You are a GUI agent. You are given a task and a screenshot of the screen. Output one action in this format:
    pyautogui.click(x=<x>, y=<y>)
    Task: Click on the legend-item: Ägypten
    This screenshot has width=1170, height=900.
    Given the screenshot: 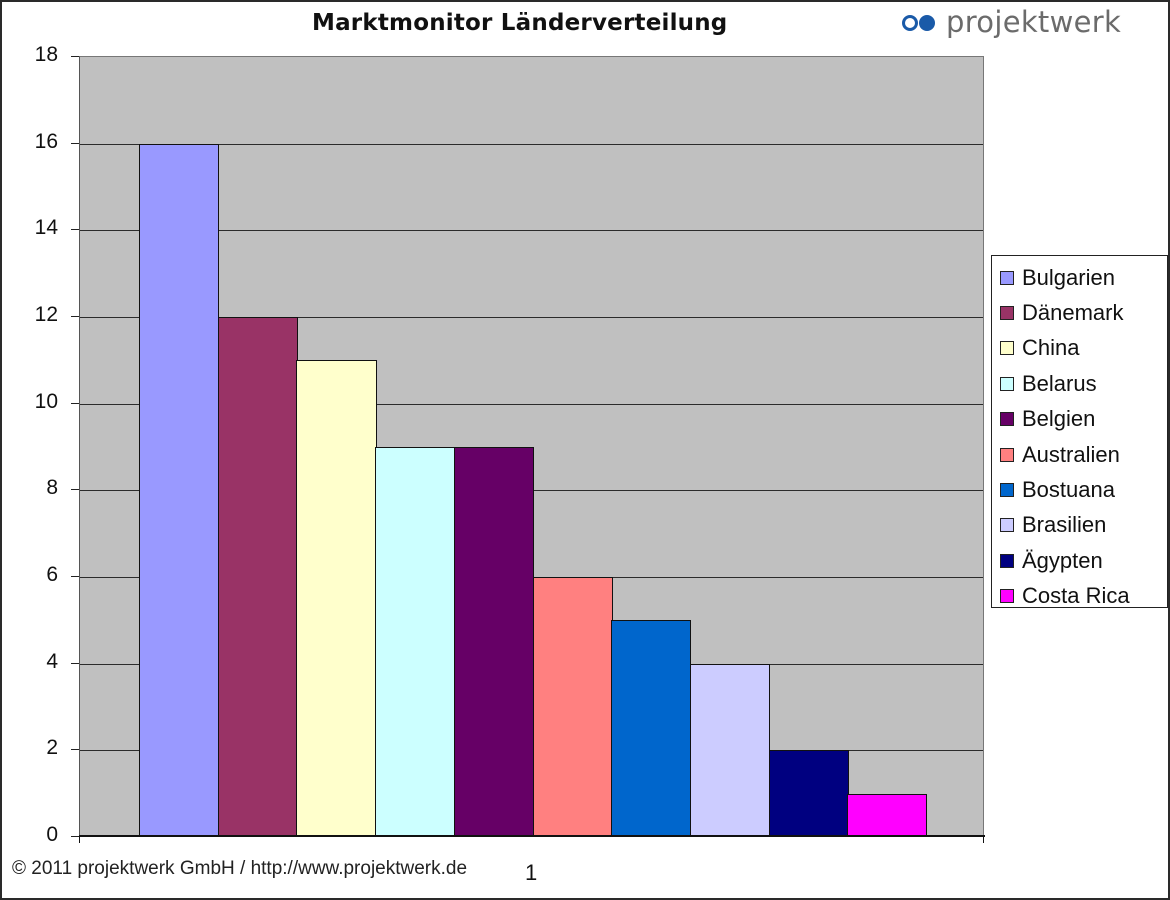 What is the action you would take?
    pyautogui.click(x=1082, y=560)
    